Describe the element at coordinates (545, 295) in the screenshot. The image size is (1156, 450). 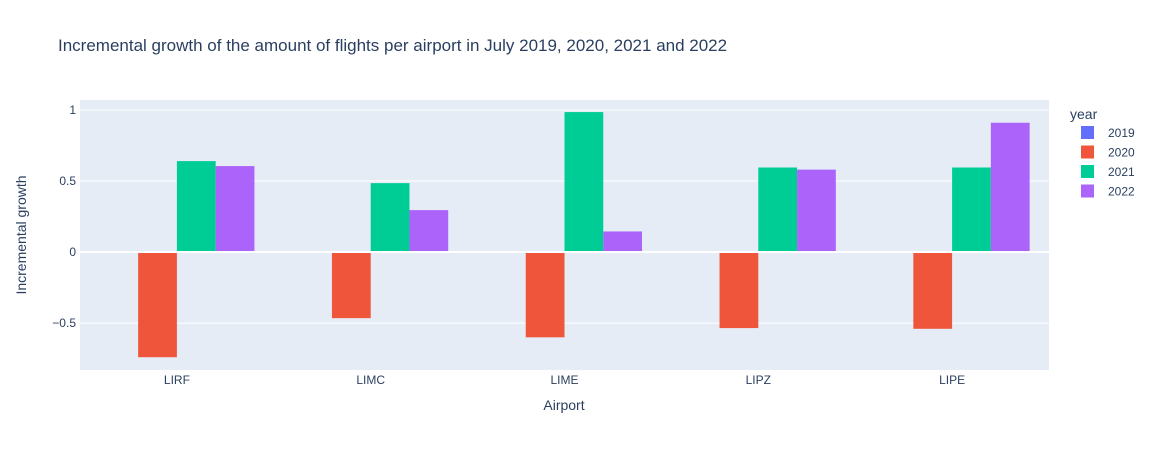
I see `bar-2020-lime` at that location.